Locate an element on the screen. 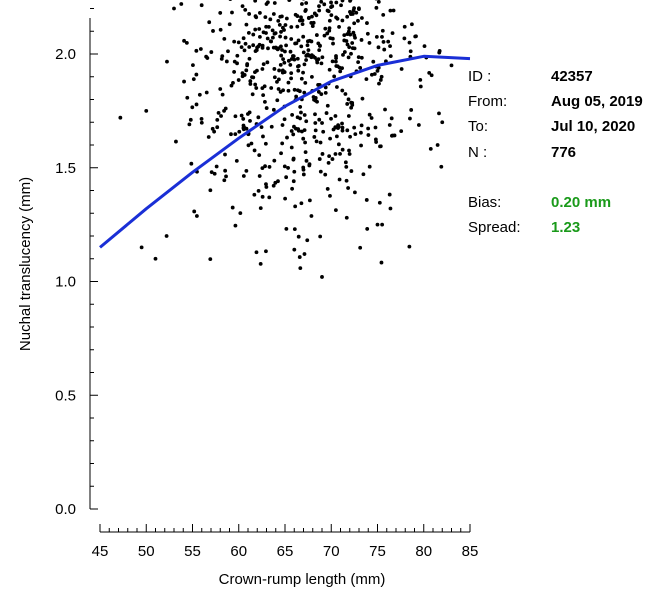 The height and width of the screenshot is (604, 666). x-axis-title: Crown-rump length (mm) is located at coordinates (302, 579).